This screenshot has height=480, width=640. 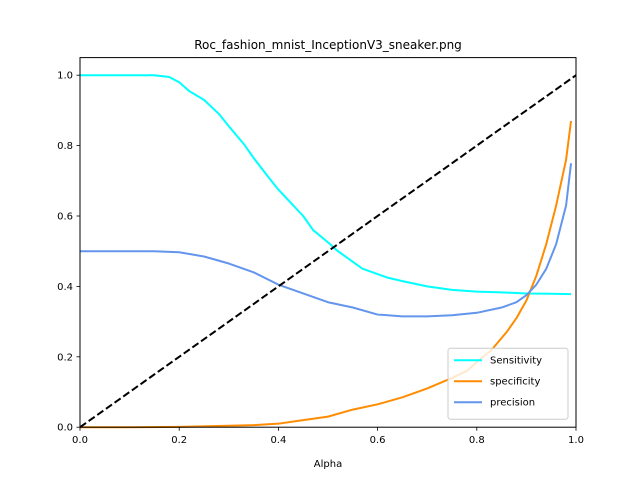 I want to click on y-axis-ticks: 0.0 0.2 0.4 0.6 0.8 1.0, so click(x=68, y=252).